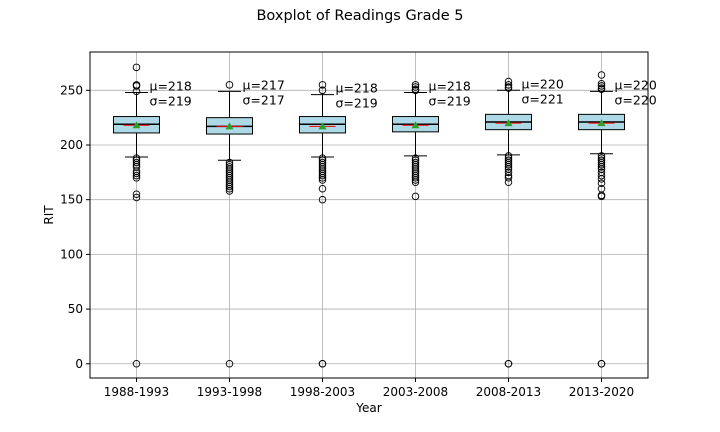  What do you see at coordinates (75, 309) in the screenshot?
I see `y-tick-label: 50` at bounding box center [75, 309].